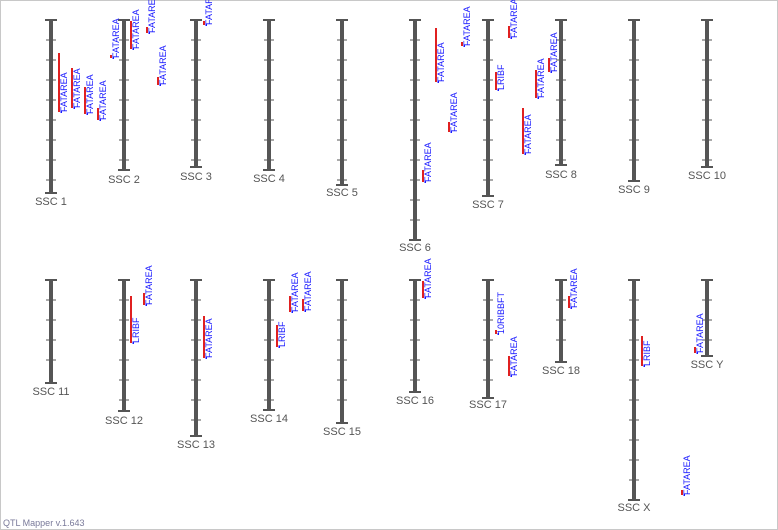 The image size is (778, 530). What do you see at coordinates (342, 358) in the screenshot?
I see `chromosome-15: SSC 15` at bounding box center [342, 358].